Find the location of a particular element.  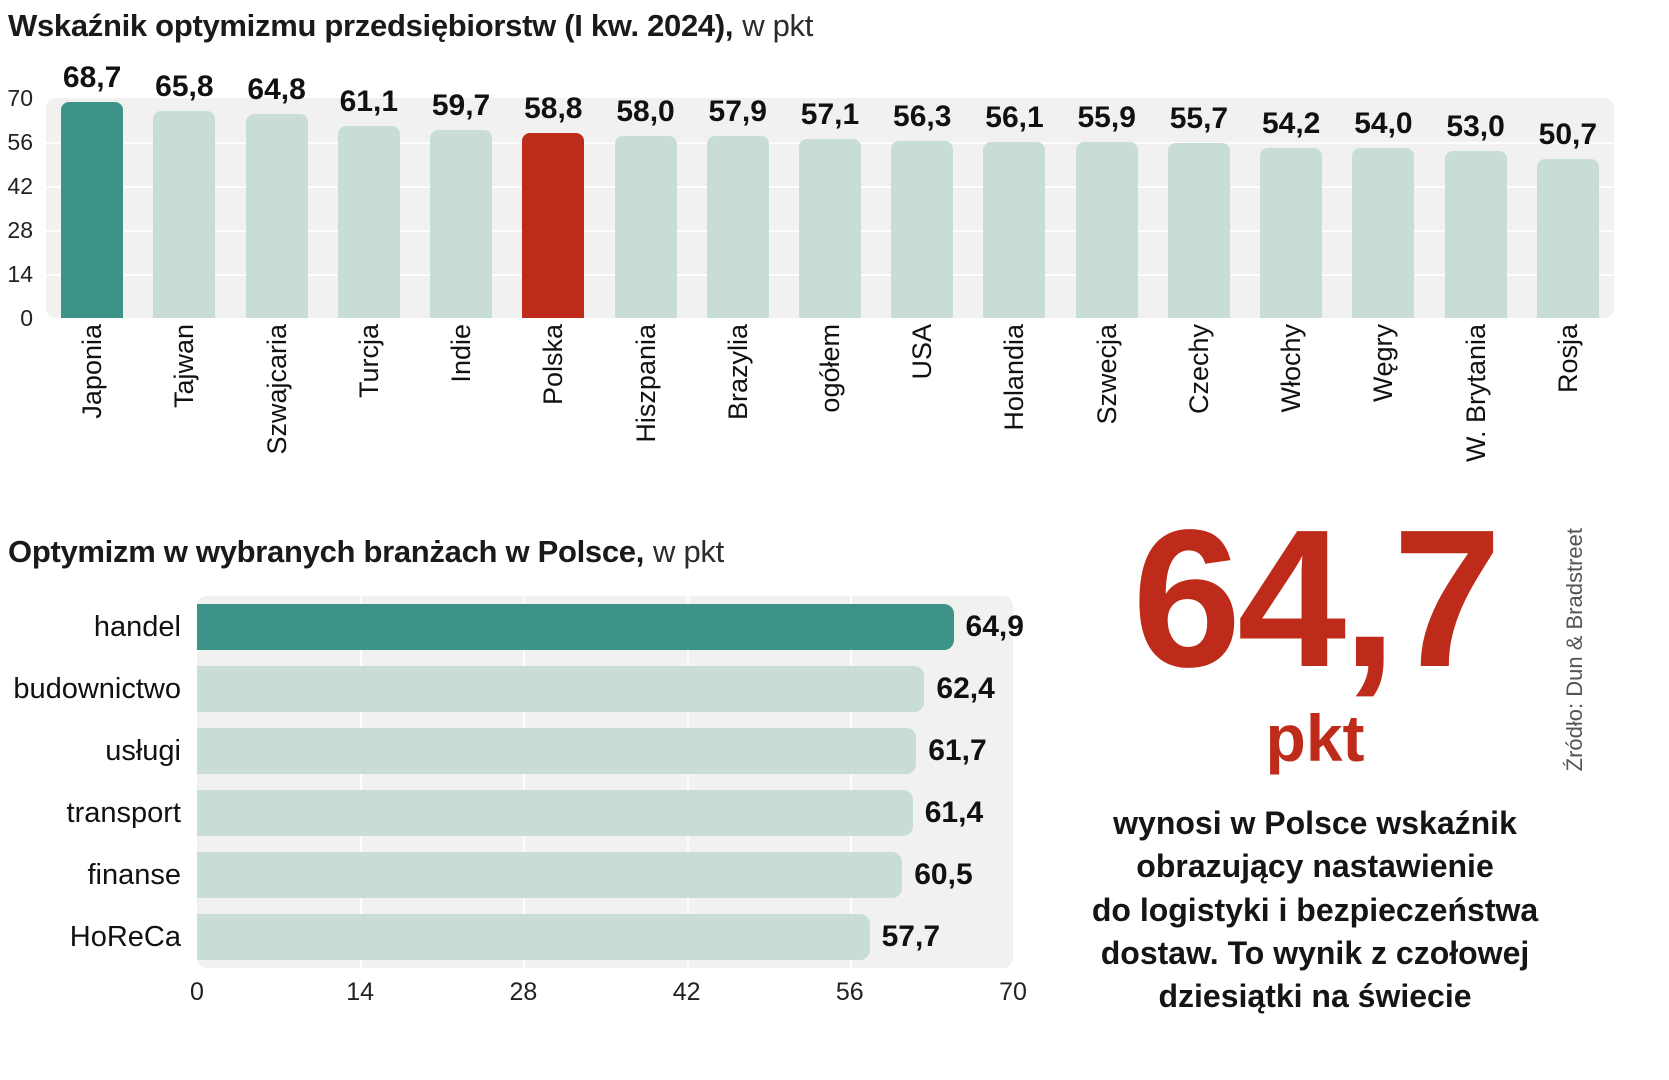

category-label: Polska is located at coordinates (553, 365).